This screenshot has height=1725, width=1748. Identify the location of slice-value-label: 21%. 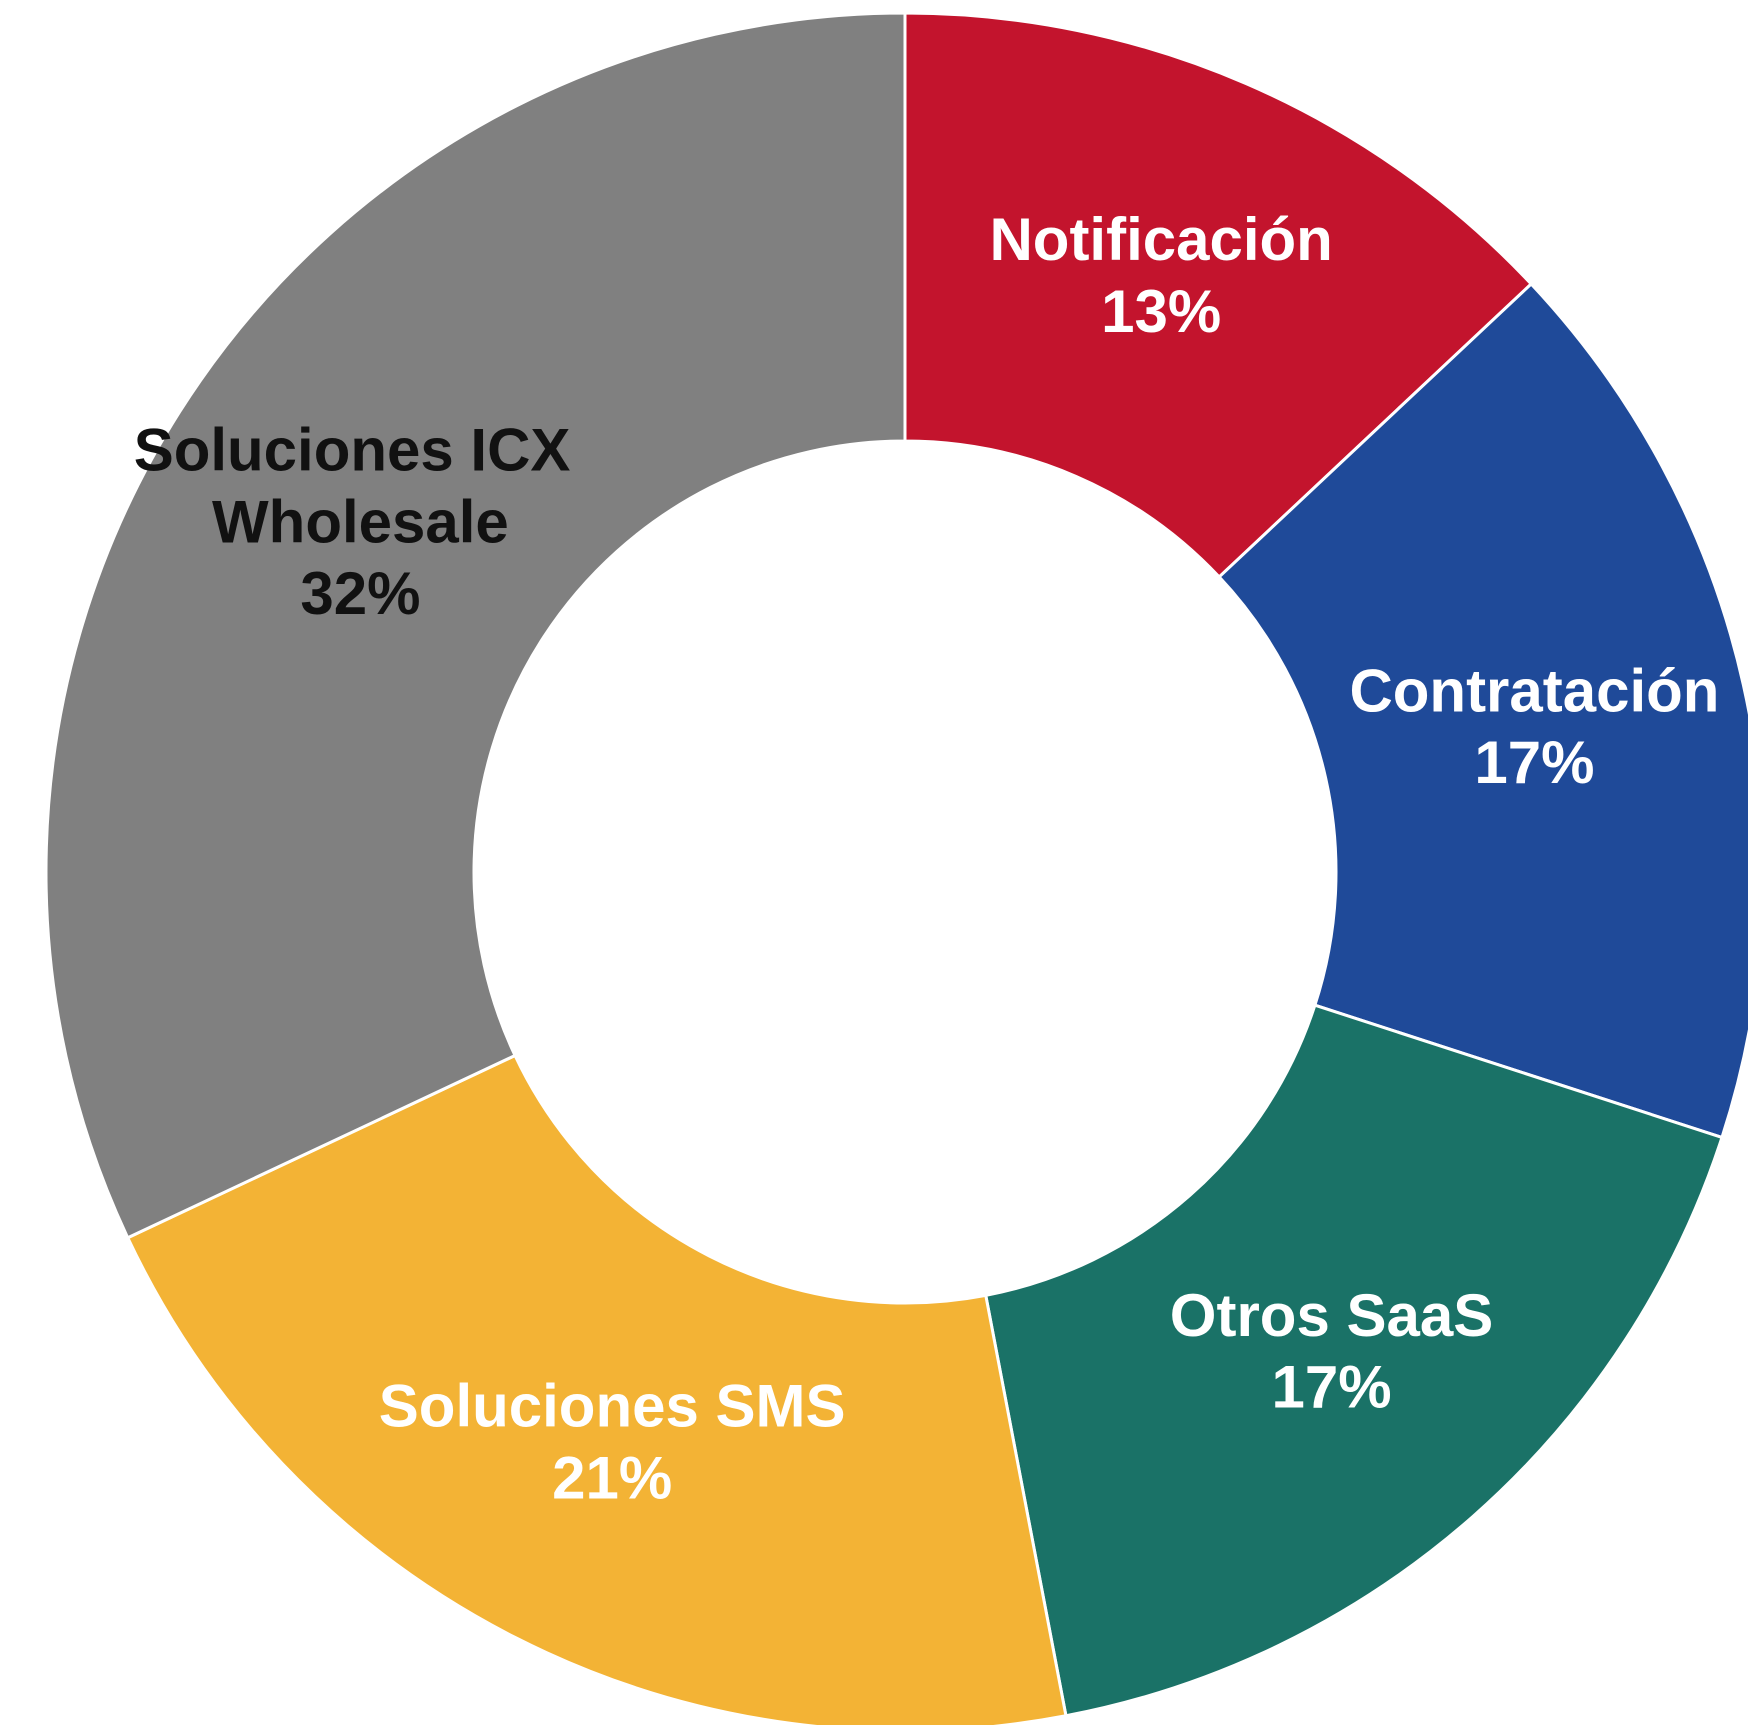
(612, 1478).